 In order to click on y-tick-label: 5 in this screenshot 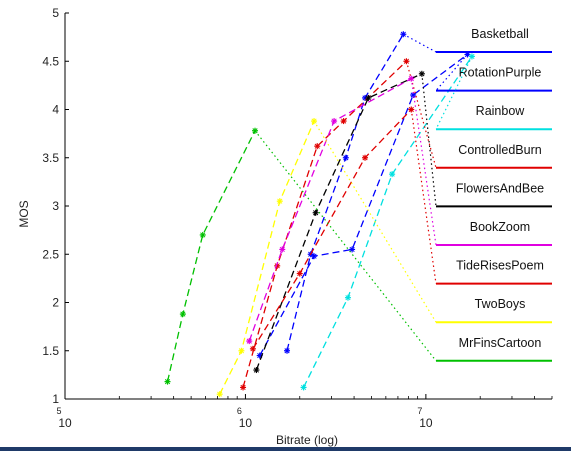, I will do `click(55, 13)`.